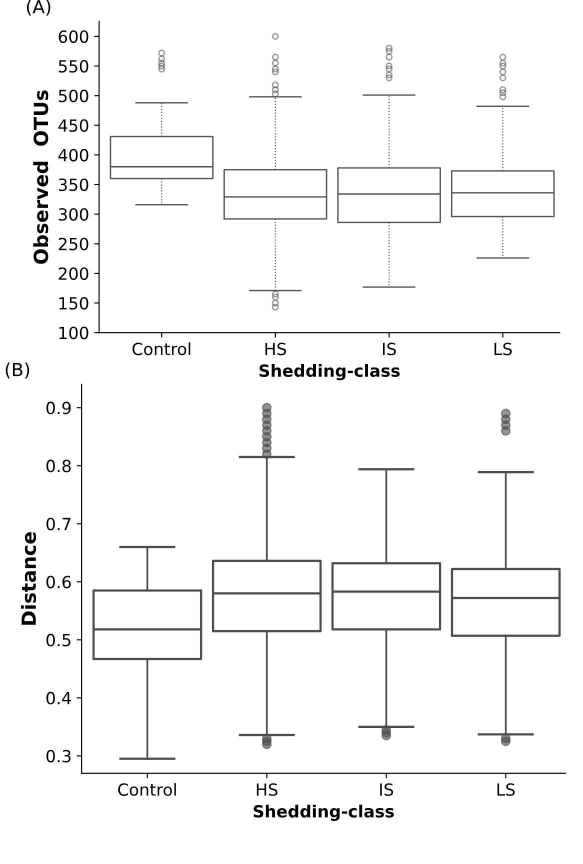 This screenshot has width=583, height=864. I want to click on y-tick-label: 200, so click(73, 273).